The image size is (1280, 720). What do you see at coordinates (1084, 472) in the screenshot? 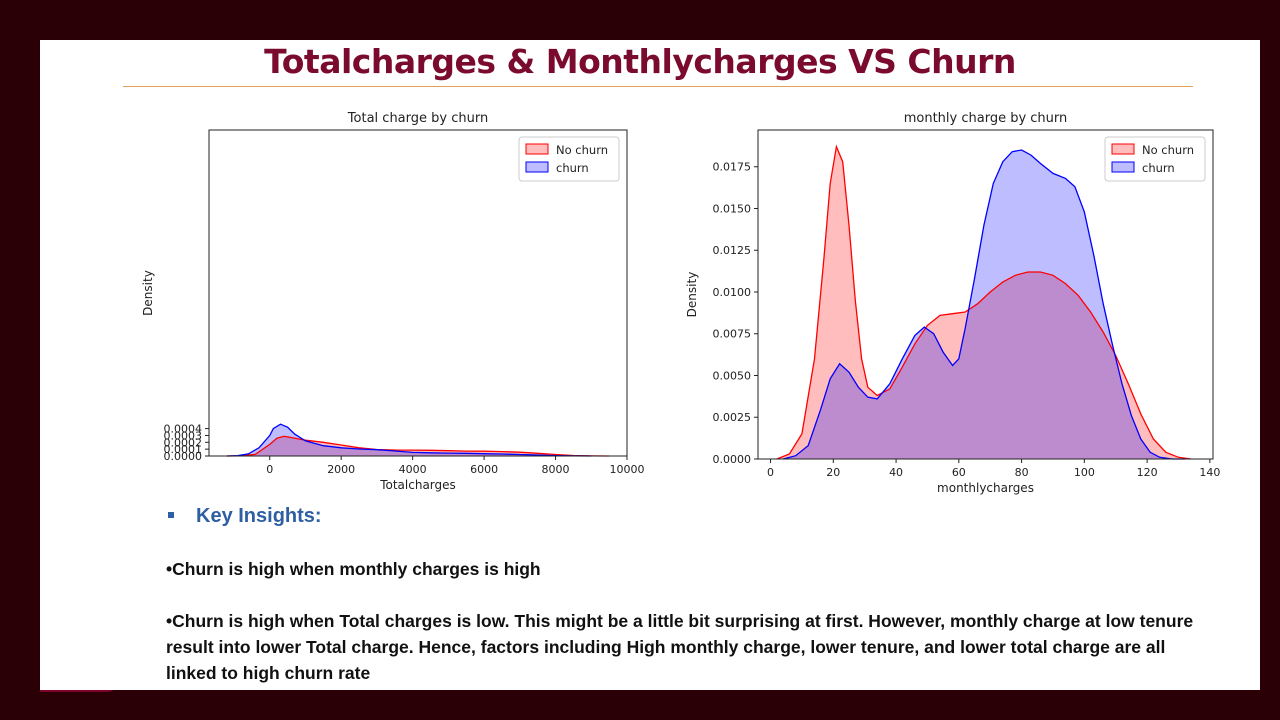
I see `monthly-chart-xtick-label: 100` at bounding box center [1084, 472].